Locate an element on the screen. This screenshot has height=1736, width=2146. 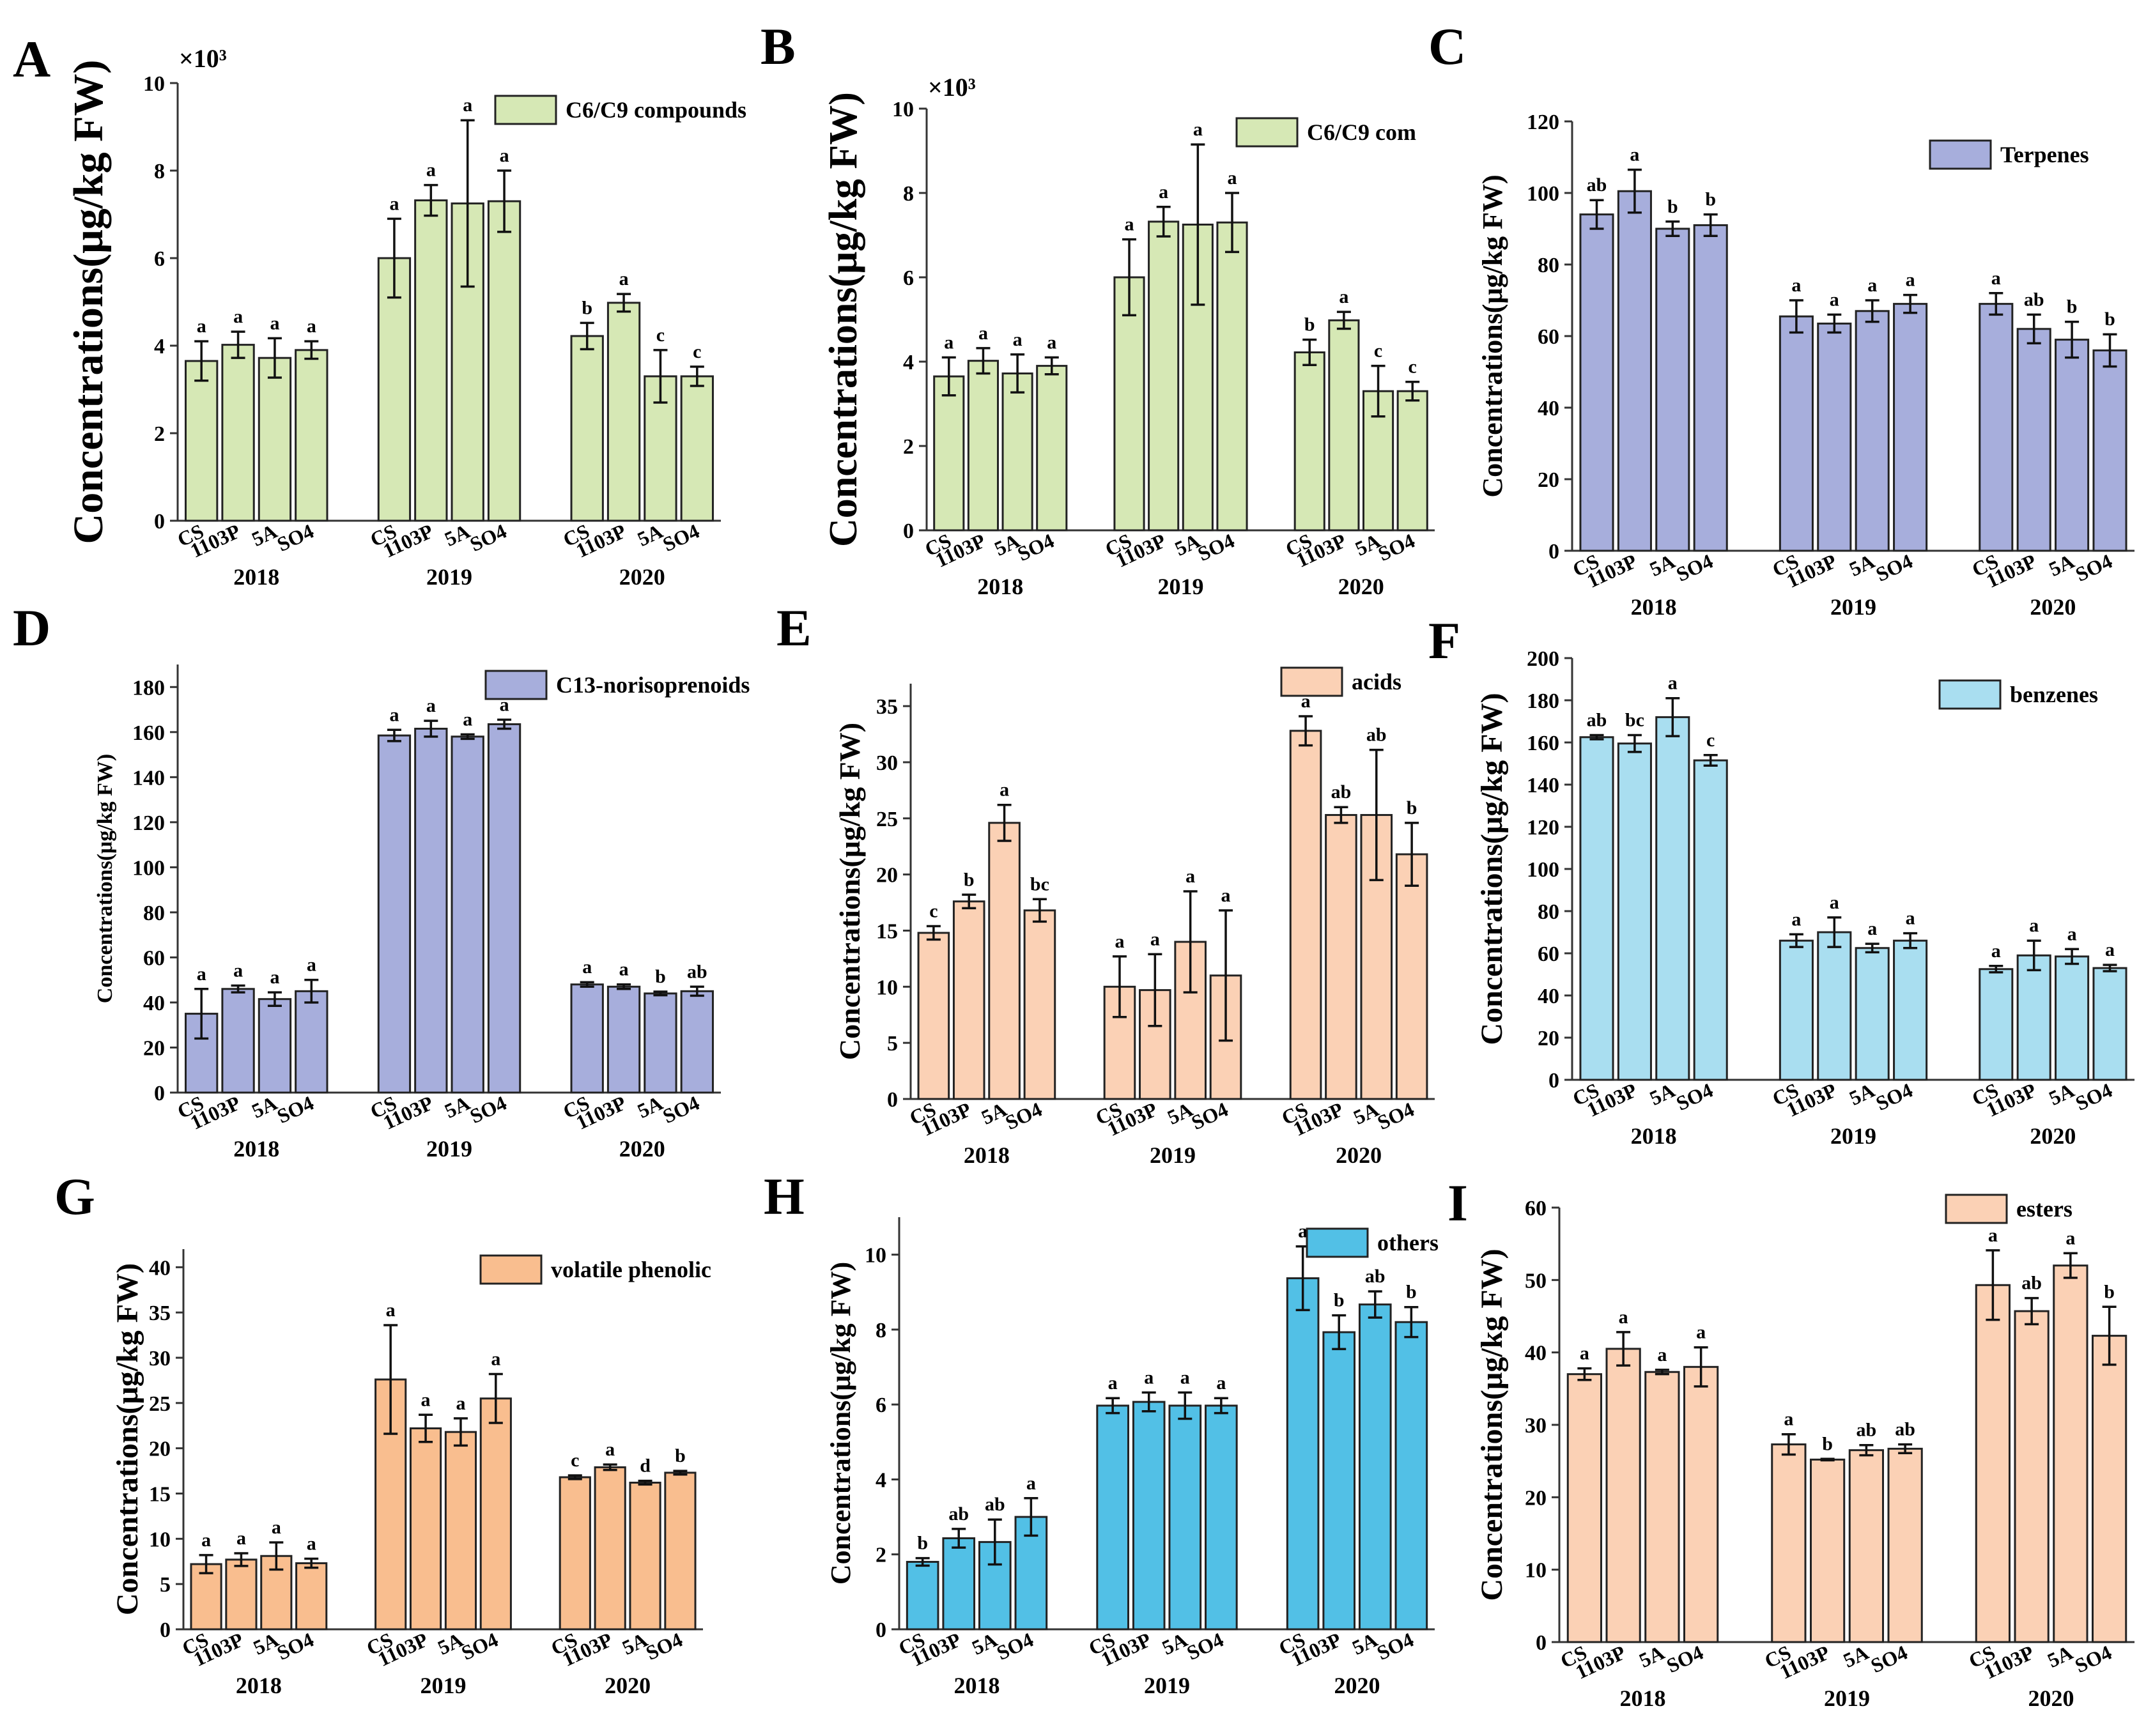
y-tick-label: 6 is located at coordinates (881, 1405).